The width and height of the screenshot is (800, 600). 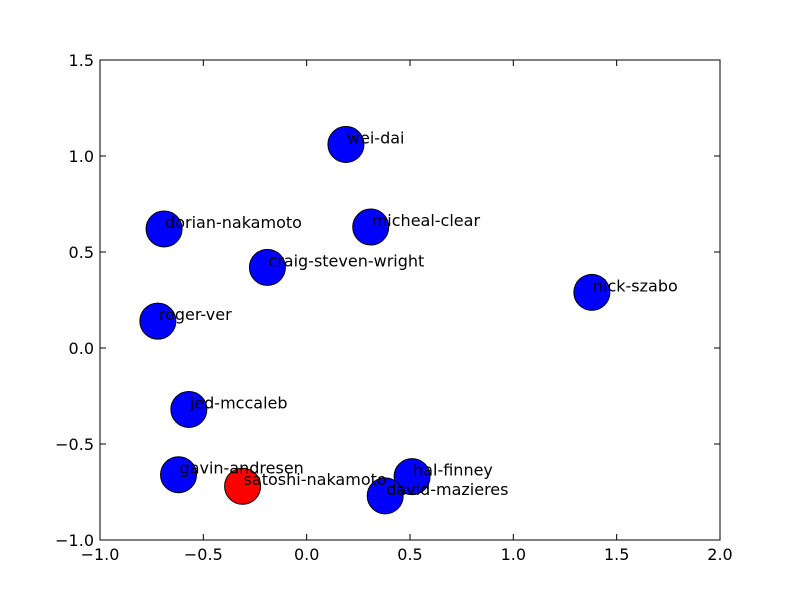 What do you see at coordinates (233, 222) in the screenshot?
I see `point-label: dorian-nakamoto` at bounding box center [233, 222].